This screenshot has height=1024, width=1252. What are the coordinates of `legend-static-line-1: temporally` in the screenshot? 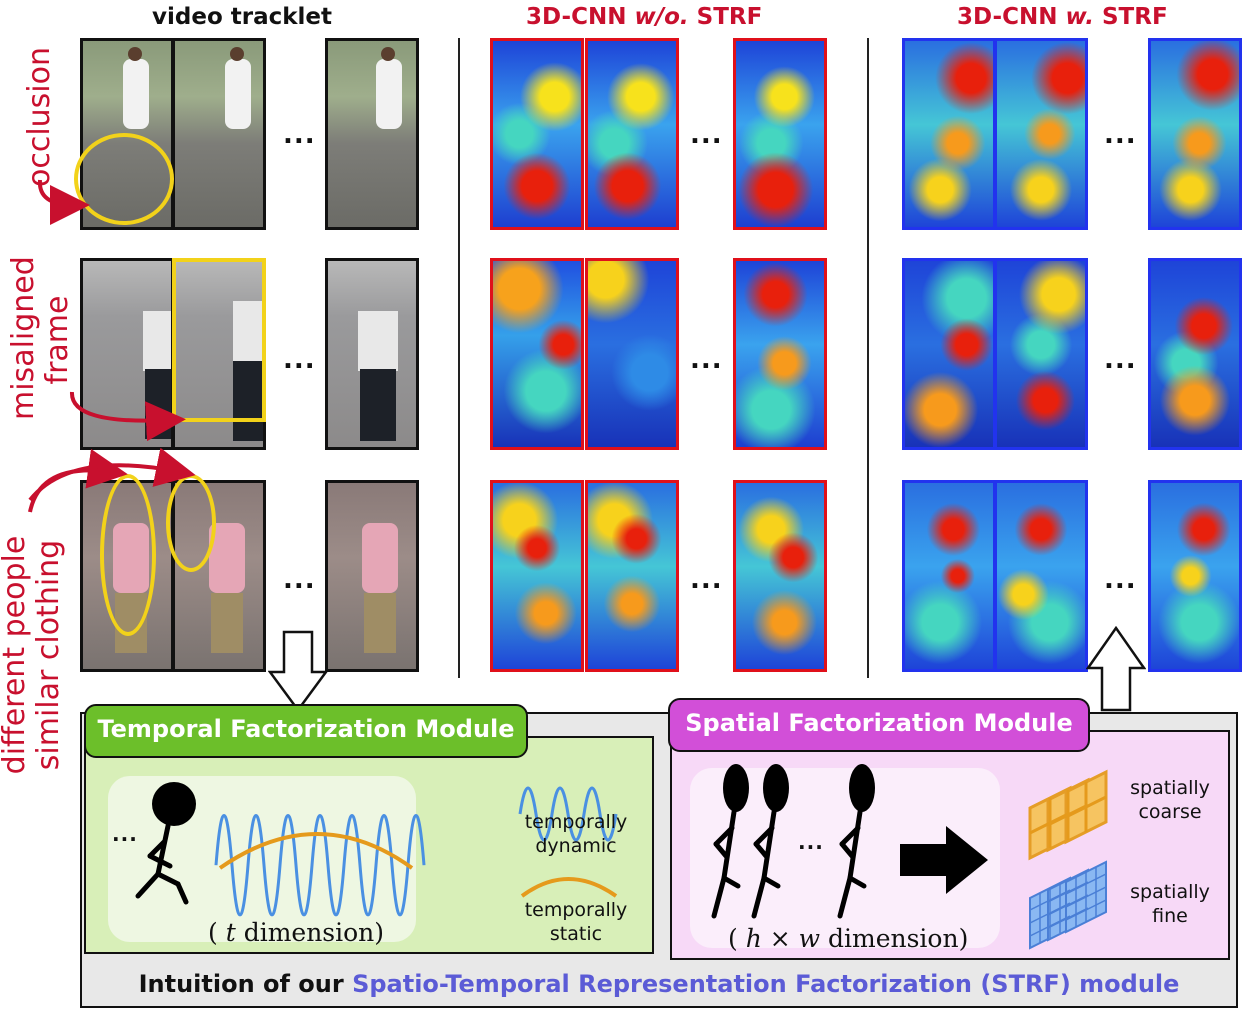 It's located at (576, 910).